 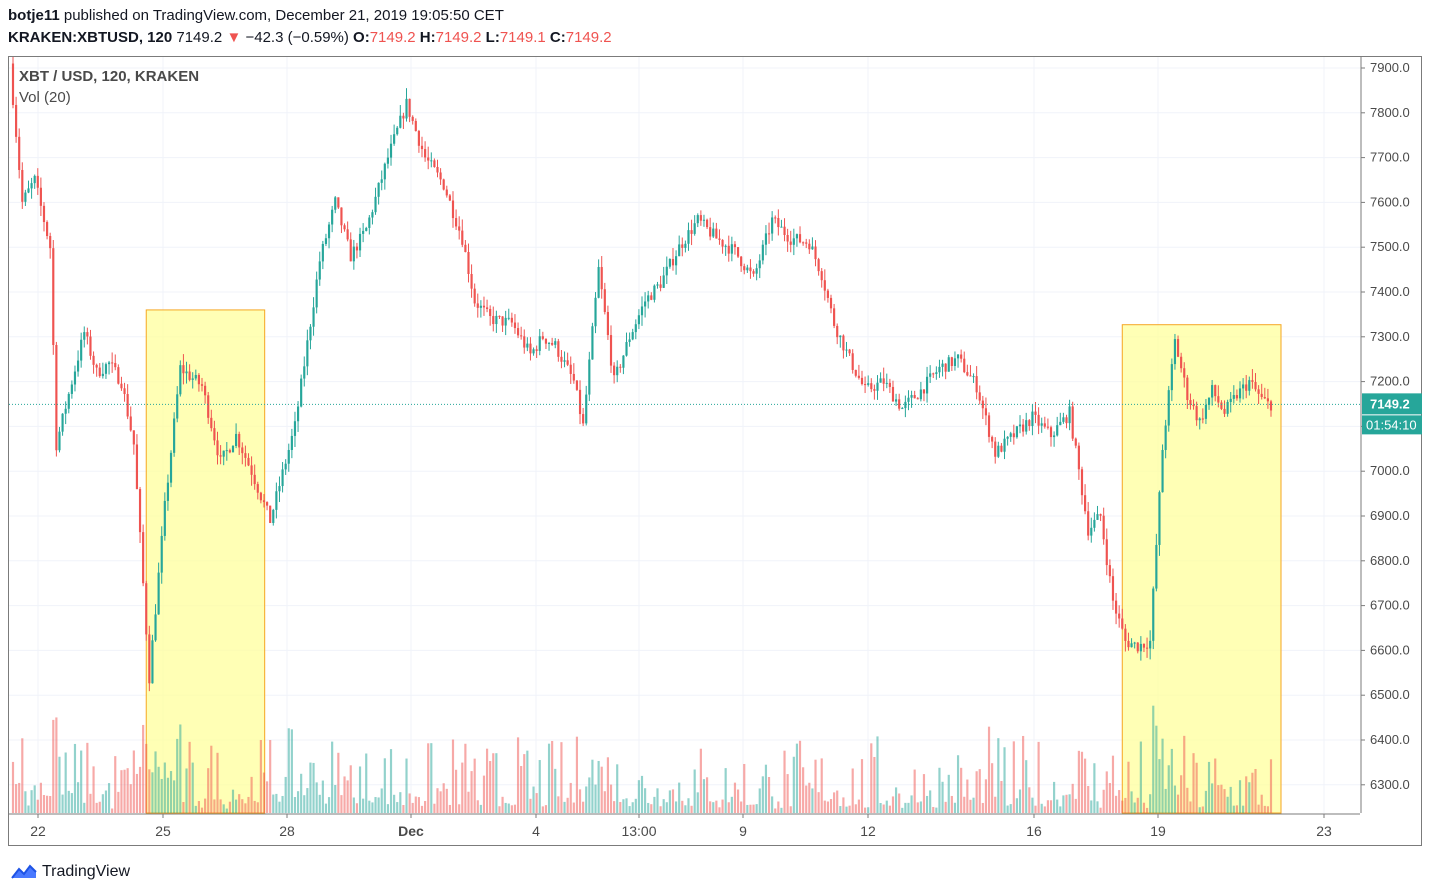 I want to click on volume-indicator-label: Vol (20), so click(x=45, y=97).